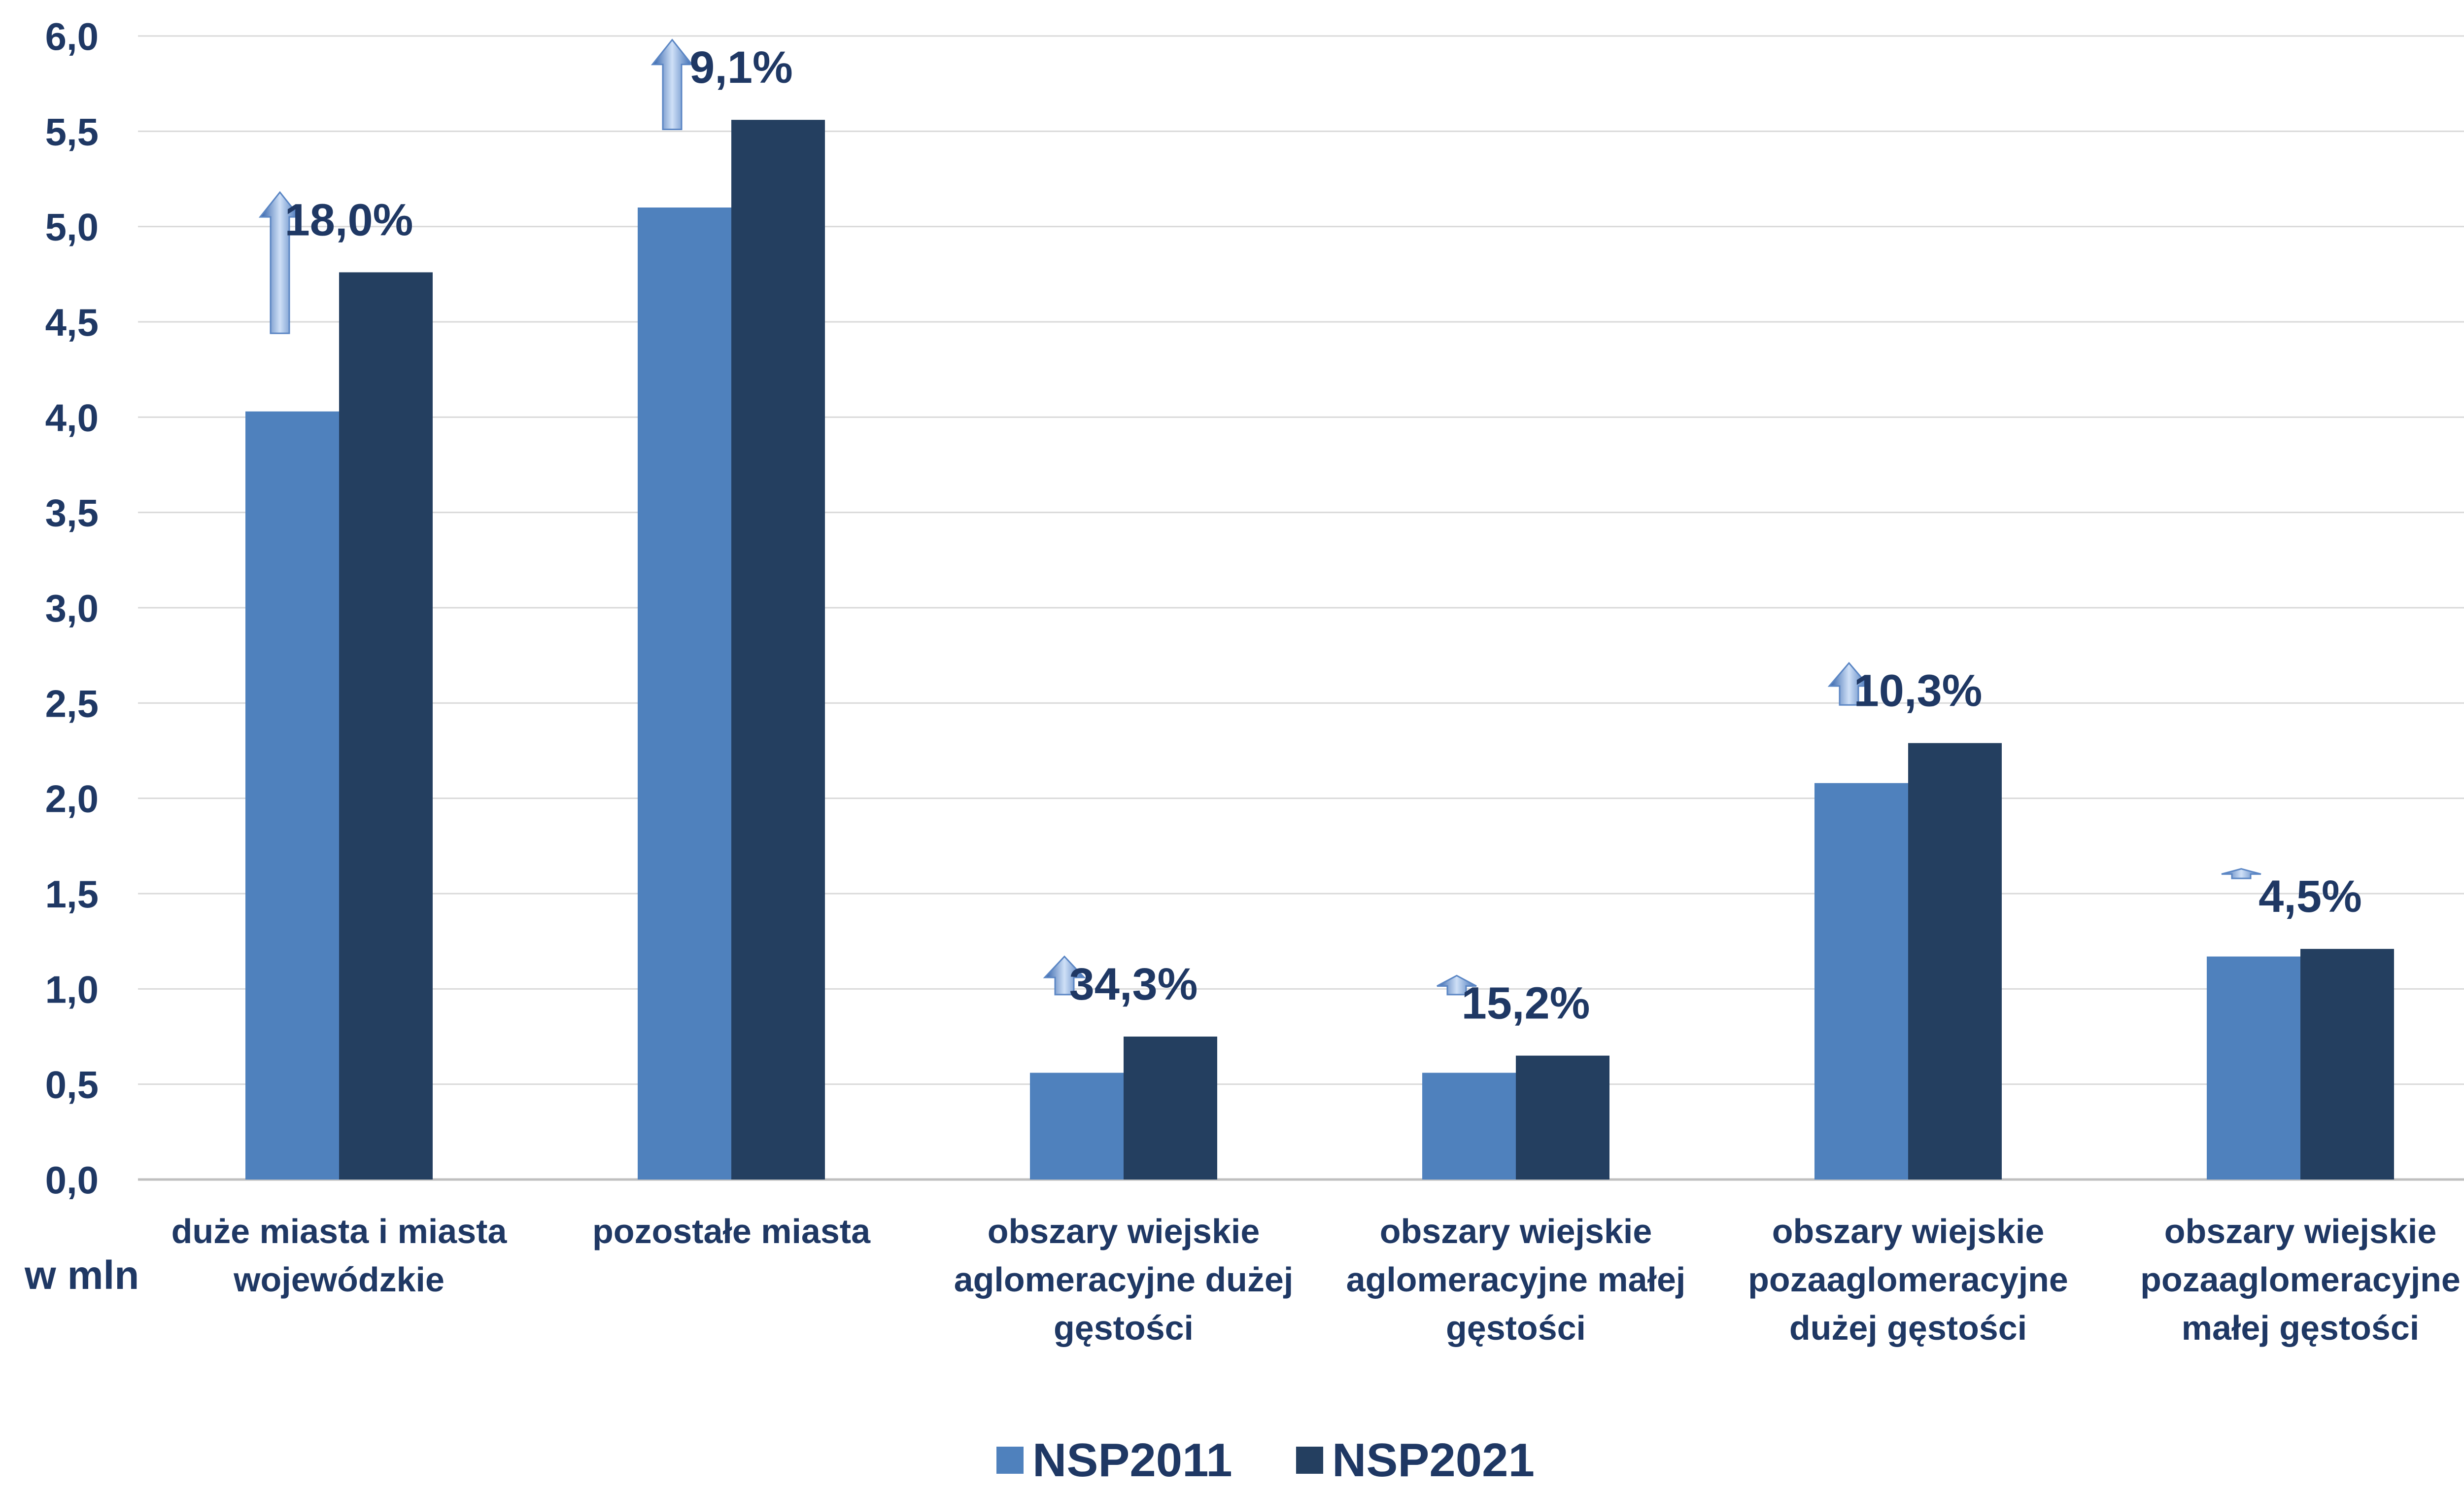  What do you see at coordinates (1309, 1461) in the screenshot?
I see `legend-swatch-nsp2021` at bounding box center [1309, 1461].